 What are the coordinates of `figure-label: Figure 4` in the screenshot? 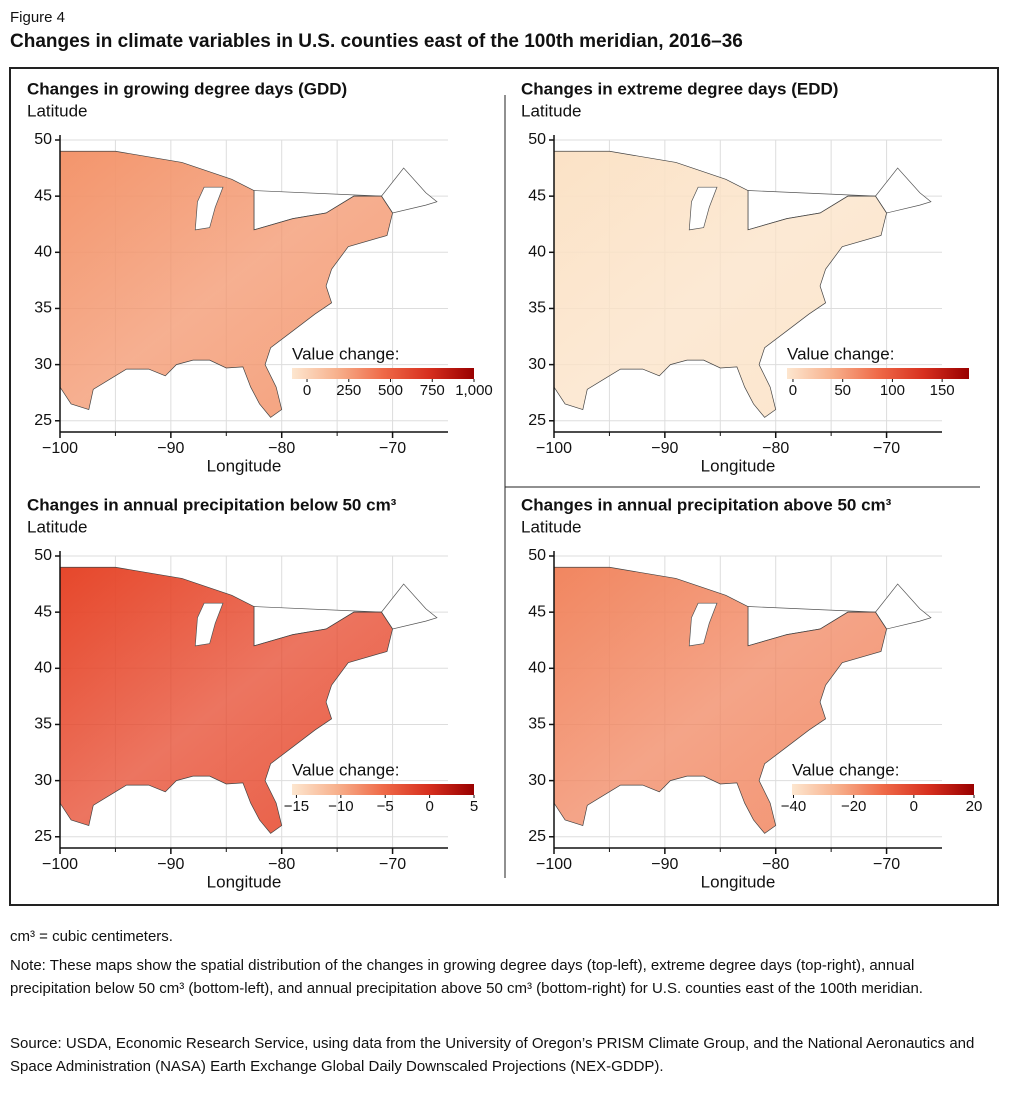 It's located at (37, 17).